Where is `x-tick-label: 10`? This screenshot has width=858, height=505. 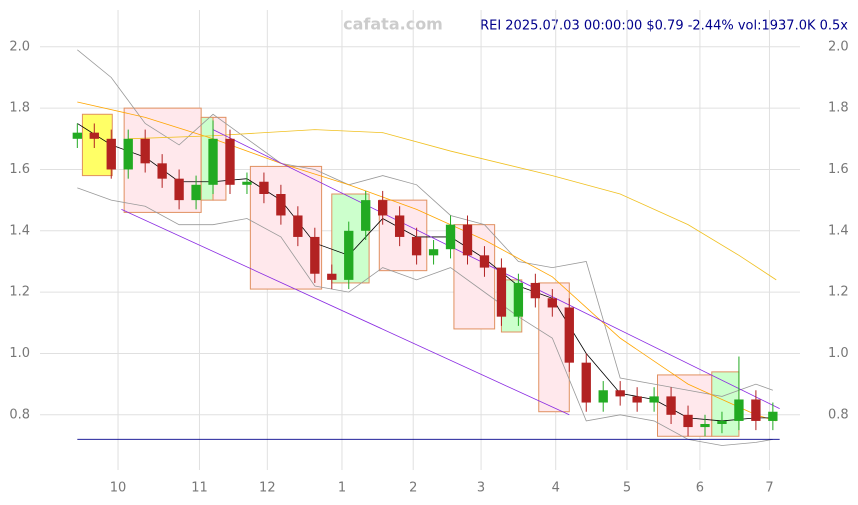
x-tick-label: 10 is located at coordinates (118, 488).